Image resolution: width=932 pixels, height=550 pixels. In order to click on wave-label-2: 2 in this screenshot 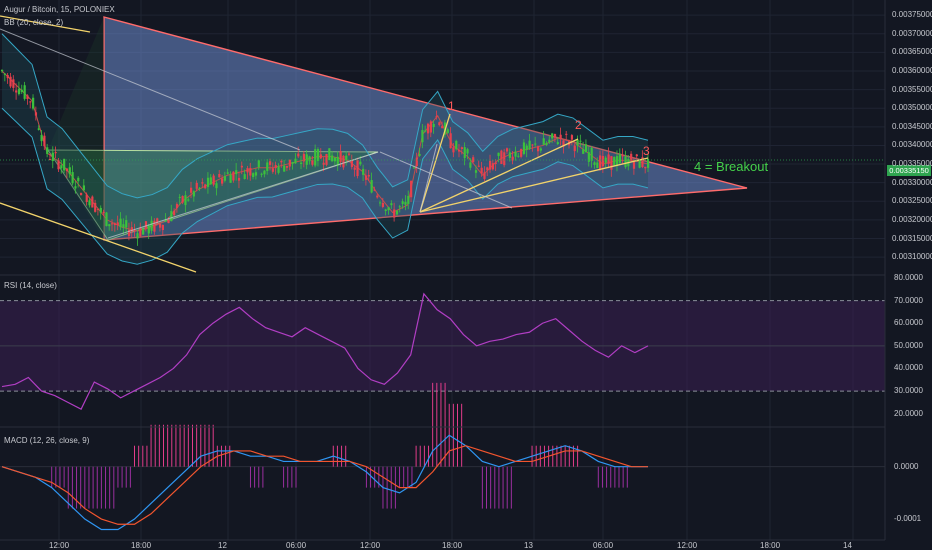, I will do `click(578, 125)`.